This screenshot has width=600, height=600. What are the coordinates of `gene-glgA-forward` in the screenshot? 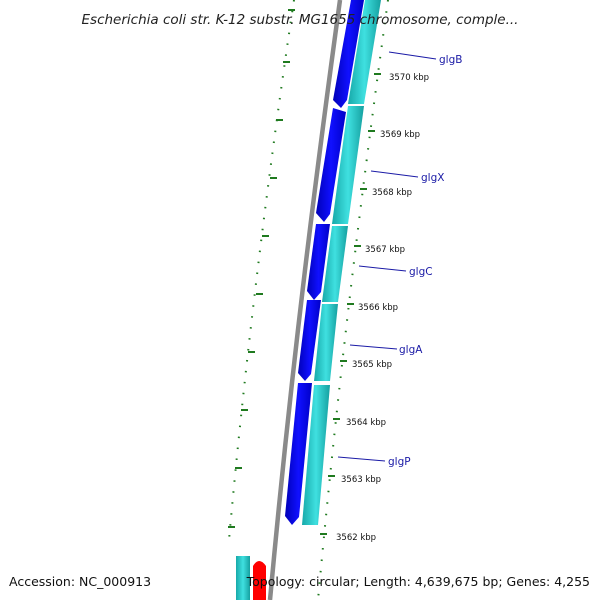 It's located at (309, 340).